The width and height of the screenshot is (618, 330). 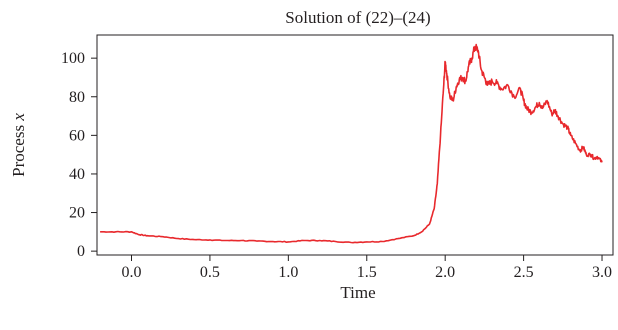 I want to click on x-tick-label: 1.5, so click(x=367, y=272).